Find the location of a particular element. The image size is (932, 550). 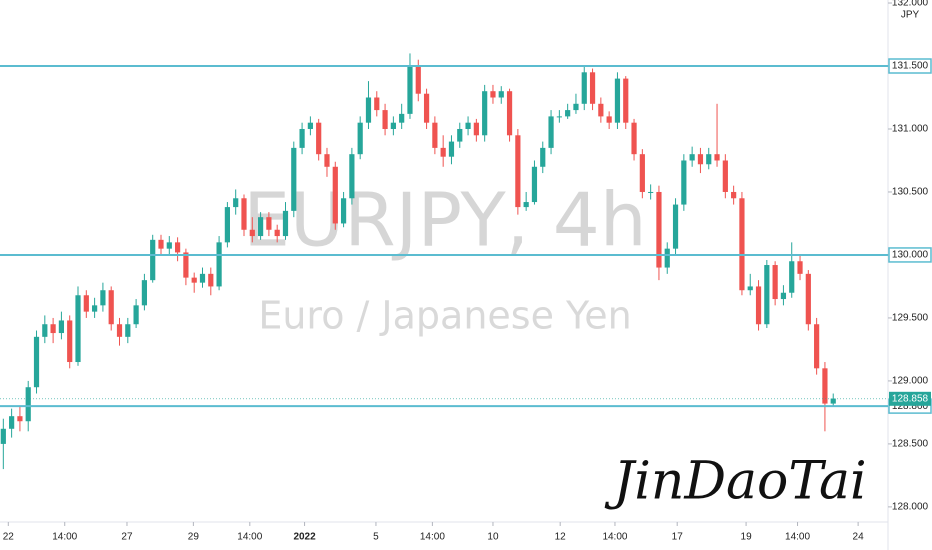

last-price-label: 128.858 is located at coordinates (910, 398).